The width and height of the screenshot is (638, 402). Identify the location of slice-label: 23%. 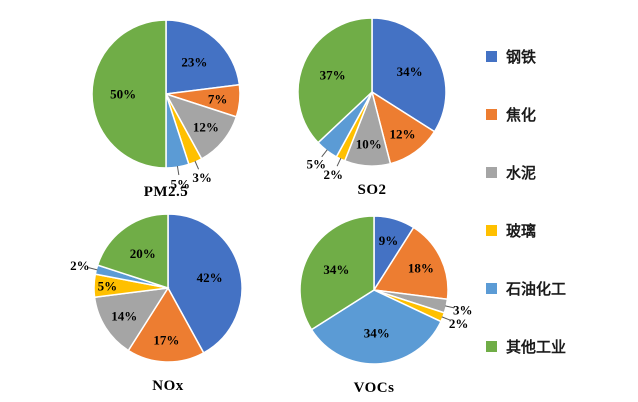
(194, 61).